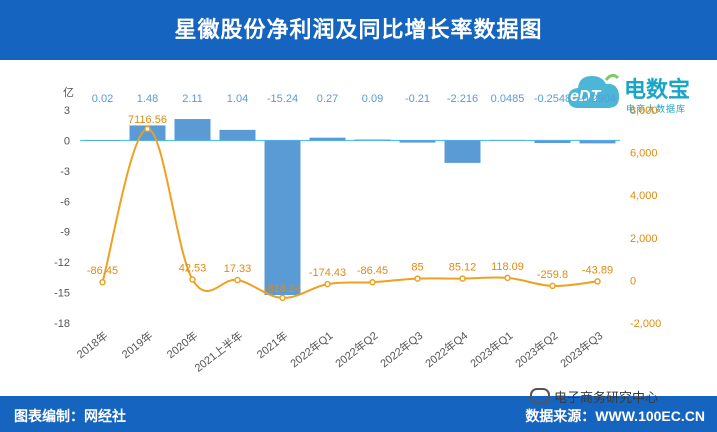 This screenshot has width=717, height=432. Describe the element at coordinates (358, 414) in the screenshot. I see `footer-bar: 图表编制：网经社 数据来源：WWW.100EC.CN` at that location.